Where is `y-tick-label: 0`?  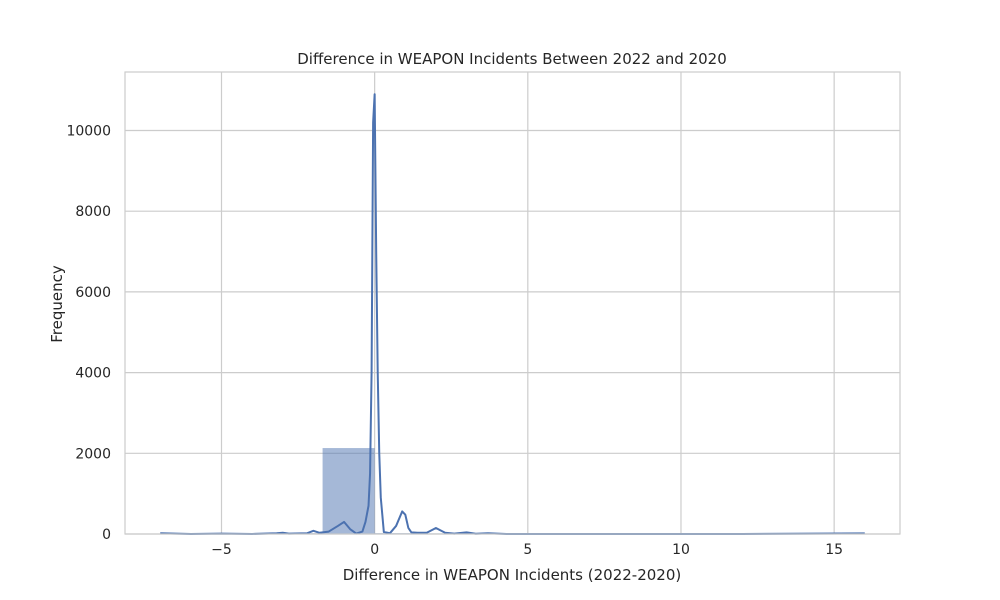
y-tick-label: 0 is located at coordinates (106, 535).